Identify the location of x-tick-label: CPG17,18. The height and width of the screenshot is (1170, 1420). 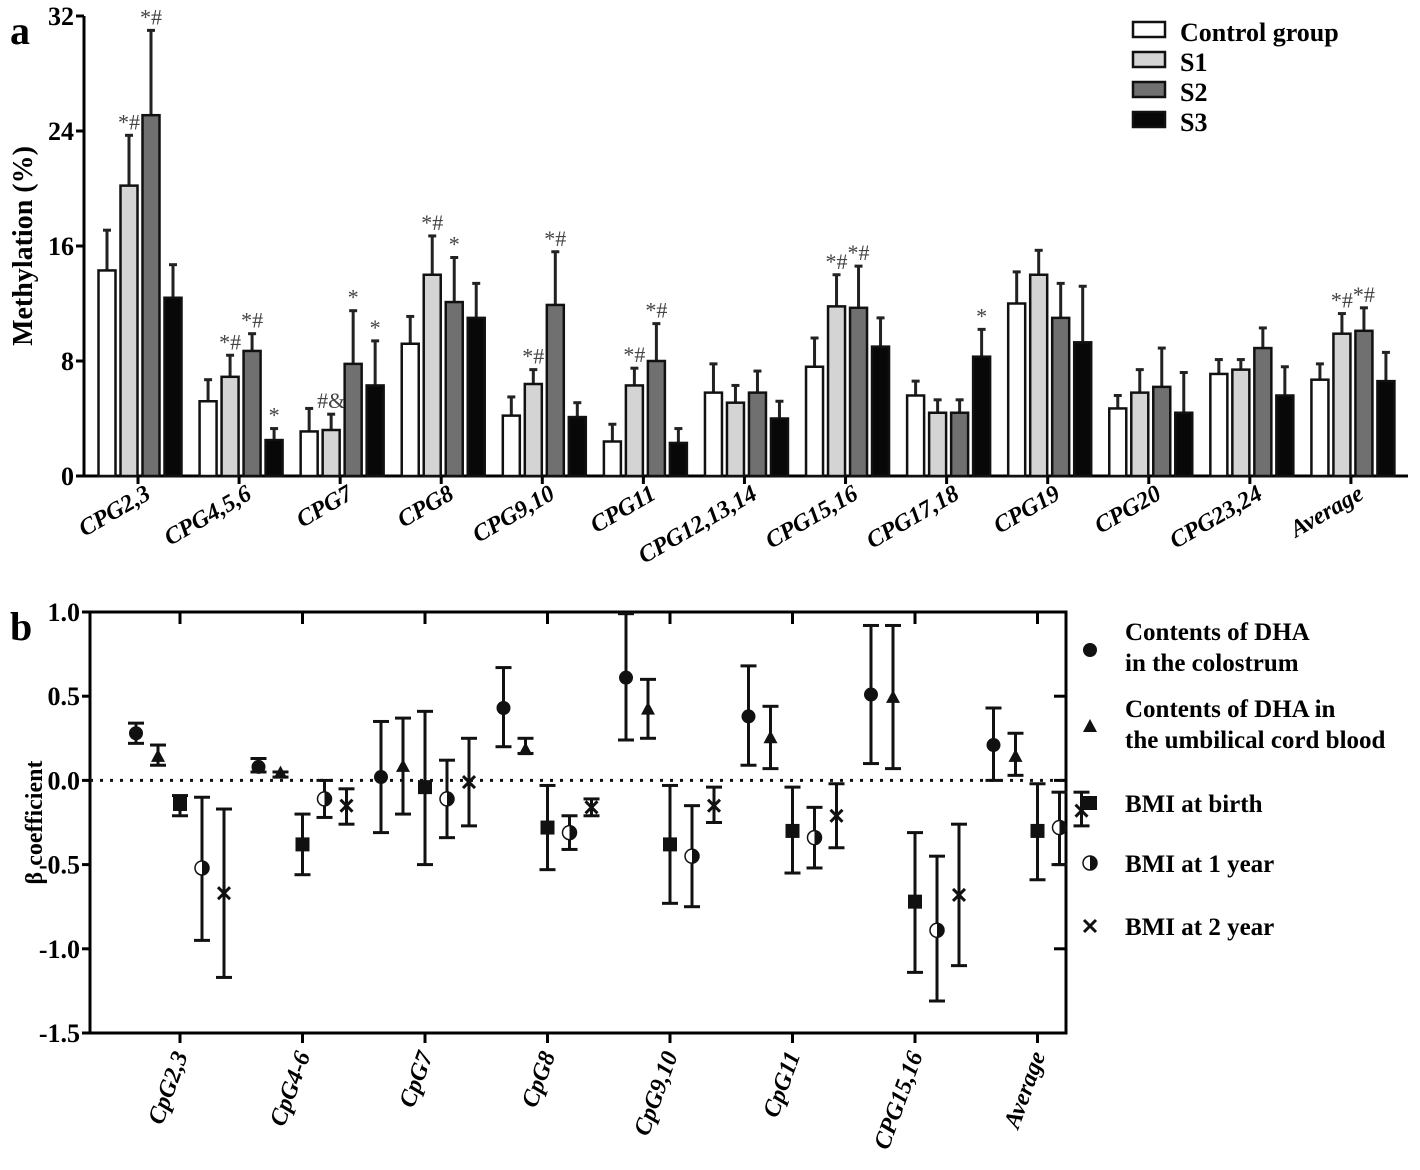
(912, 518).